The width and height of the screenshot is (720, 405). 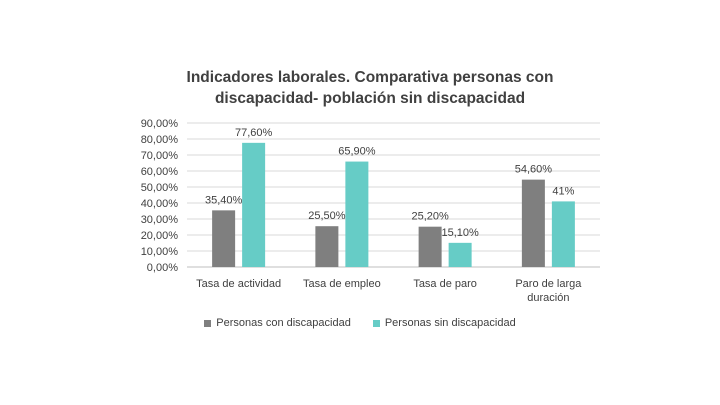 What do you see at coordinates (160, 140) in the screenshot?
I see `y-tick-label: 80,00%` at bounding box center [160, 140].